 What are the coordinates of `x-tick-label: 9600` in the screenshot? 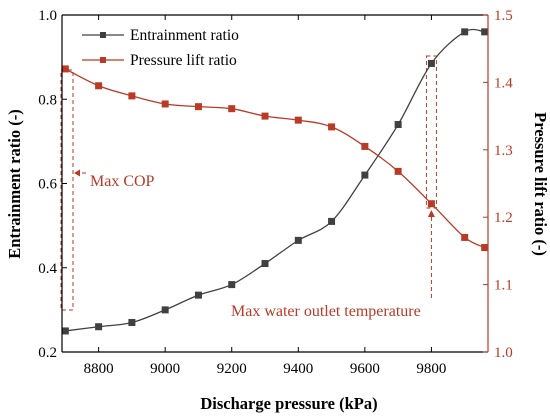 It's located at (365, 369).